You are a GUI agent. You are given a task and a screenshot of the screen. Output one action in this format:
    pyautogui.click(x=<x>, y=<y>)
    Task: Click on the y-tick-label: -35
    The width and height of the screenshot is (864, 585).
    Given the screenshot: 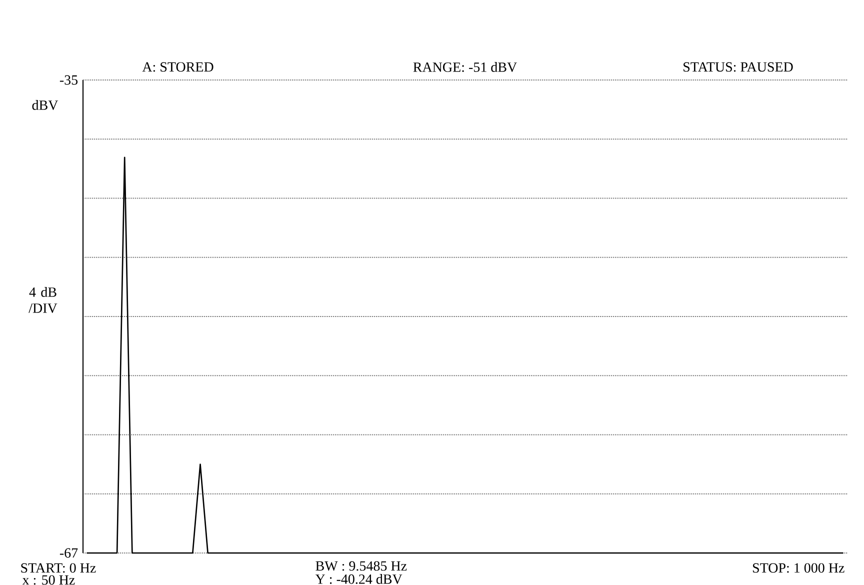 What is the action you would take?
    pyautogui.click(x=69, y=80)
    